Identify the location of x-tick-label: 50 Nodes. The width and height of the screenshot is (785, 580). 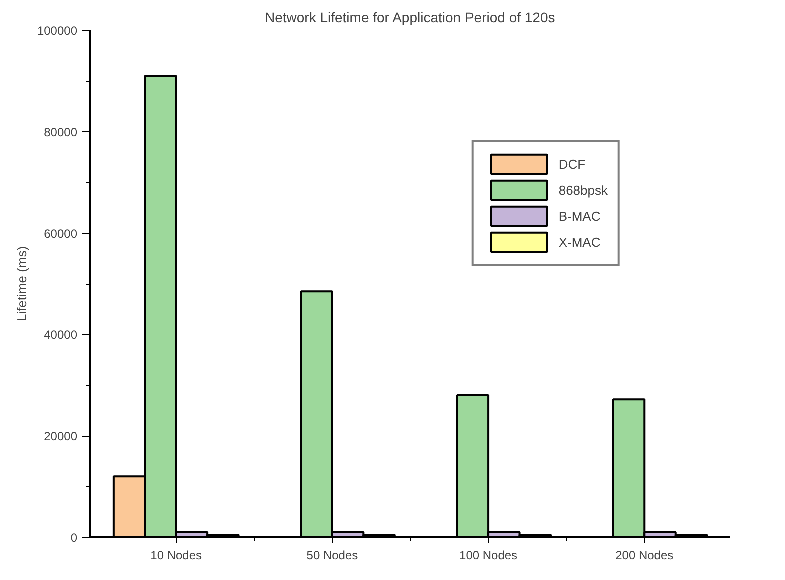
(332, 555).